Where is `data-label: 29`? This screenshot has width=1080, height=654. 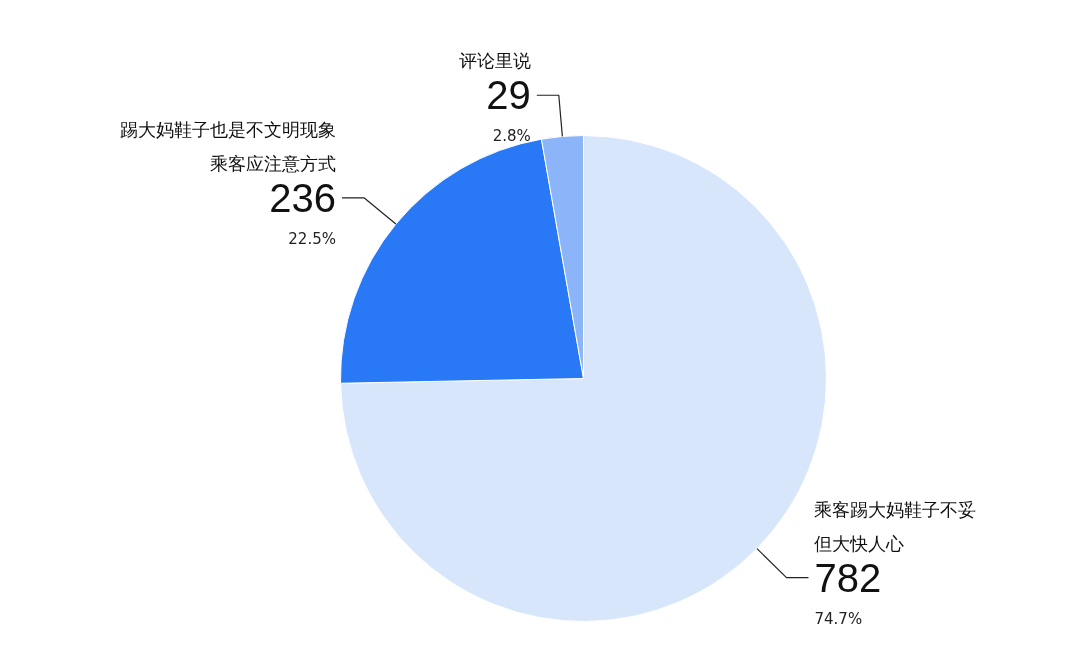 data-label: 29 is located at coordinates (508, 95).